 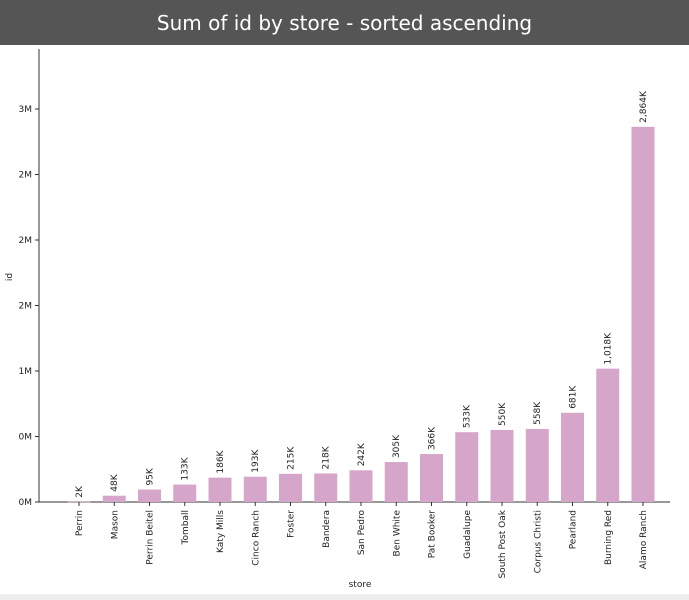 What do you see at coordinates (468, 534) in the screenshot?
I see `x-tick-label: Guadalupe` at bounding box center [468, 534].